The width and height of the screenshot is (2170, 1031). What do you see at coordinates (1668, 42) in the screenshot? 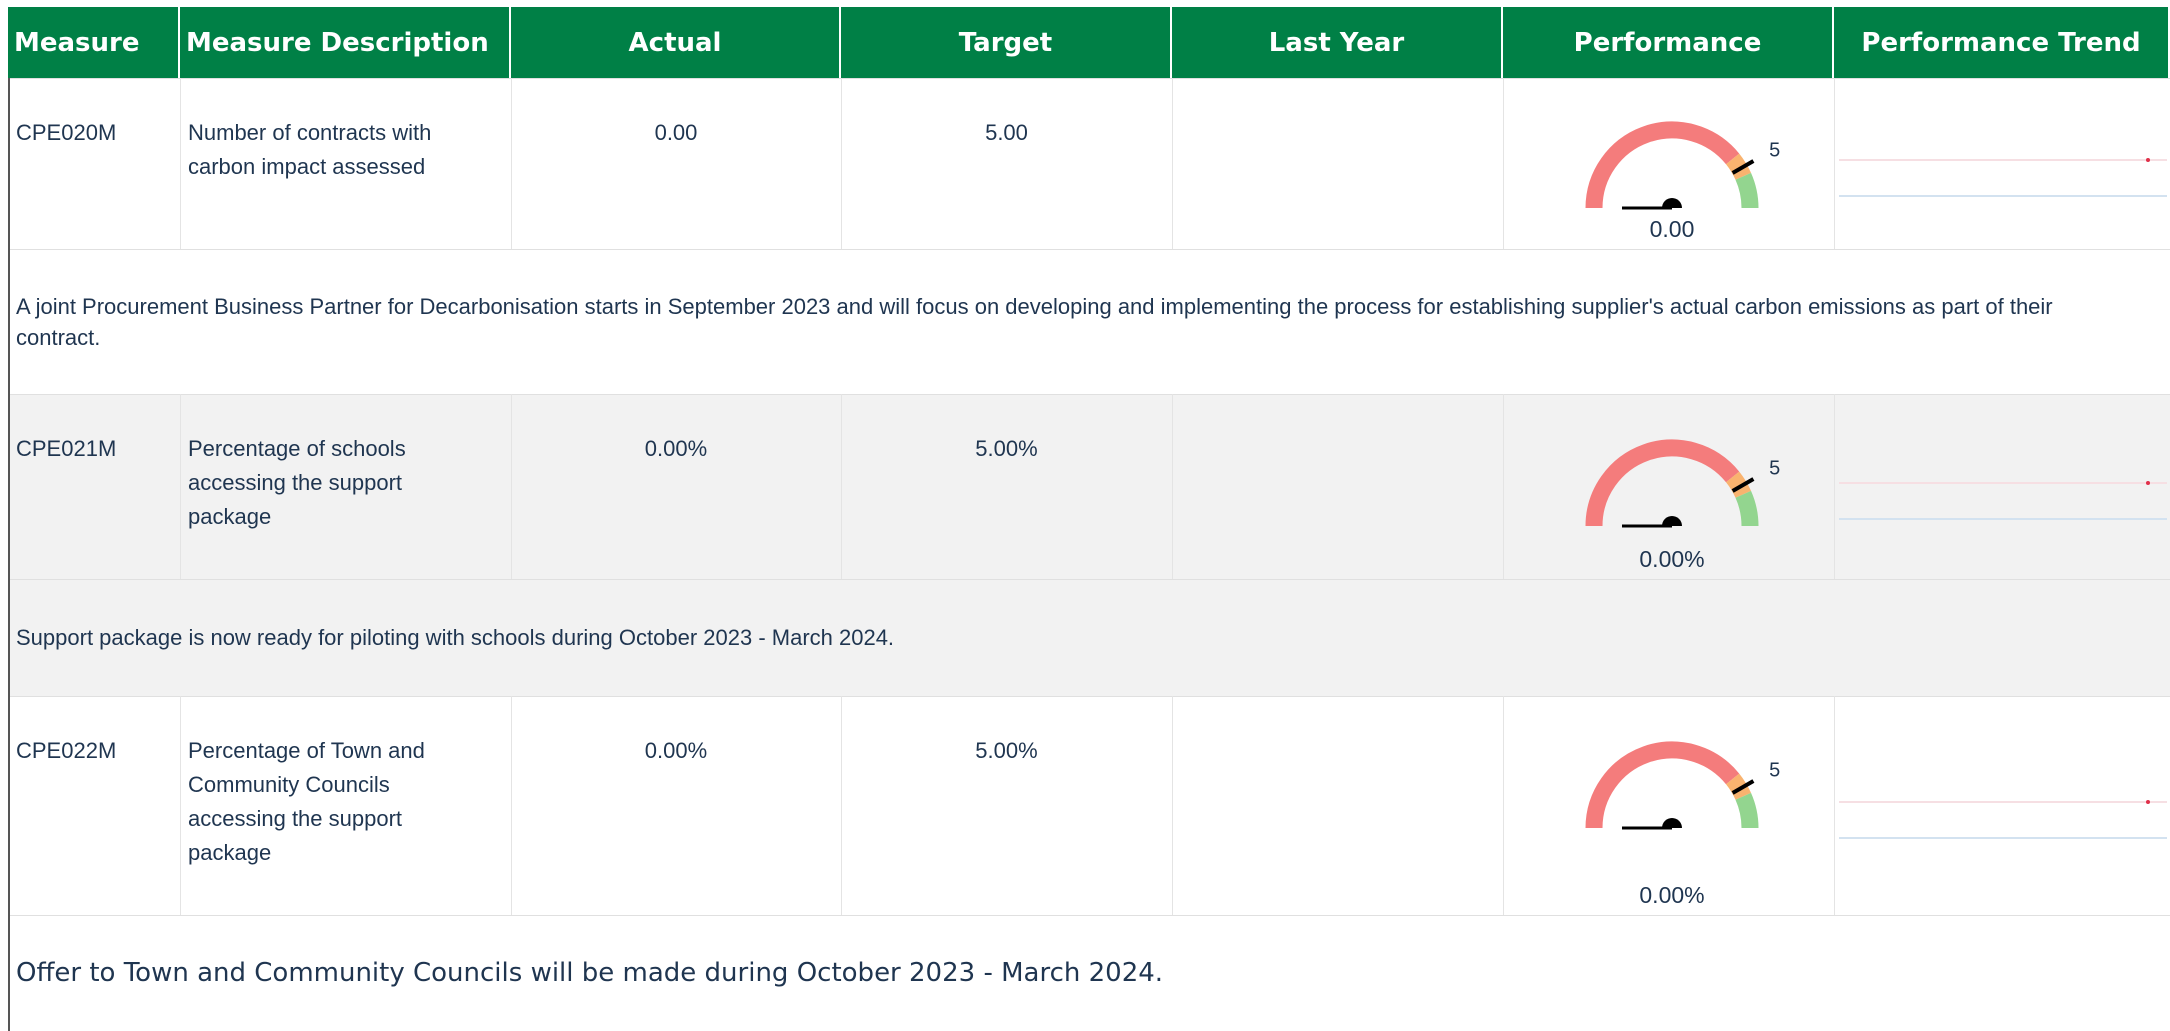
I see `column-header: Performance` at bounding box center [1668, 42].